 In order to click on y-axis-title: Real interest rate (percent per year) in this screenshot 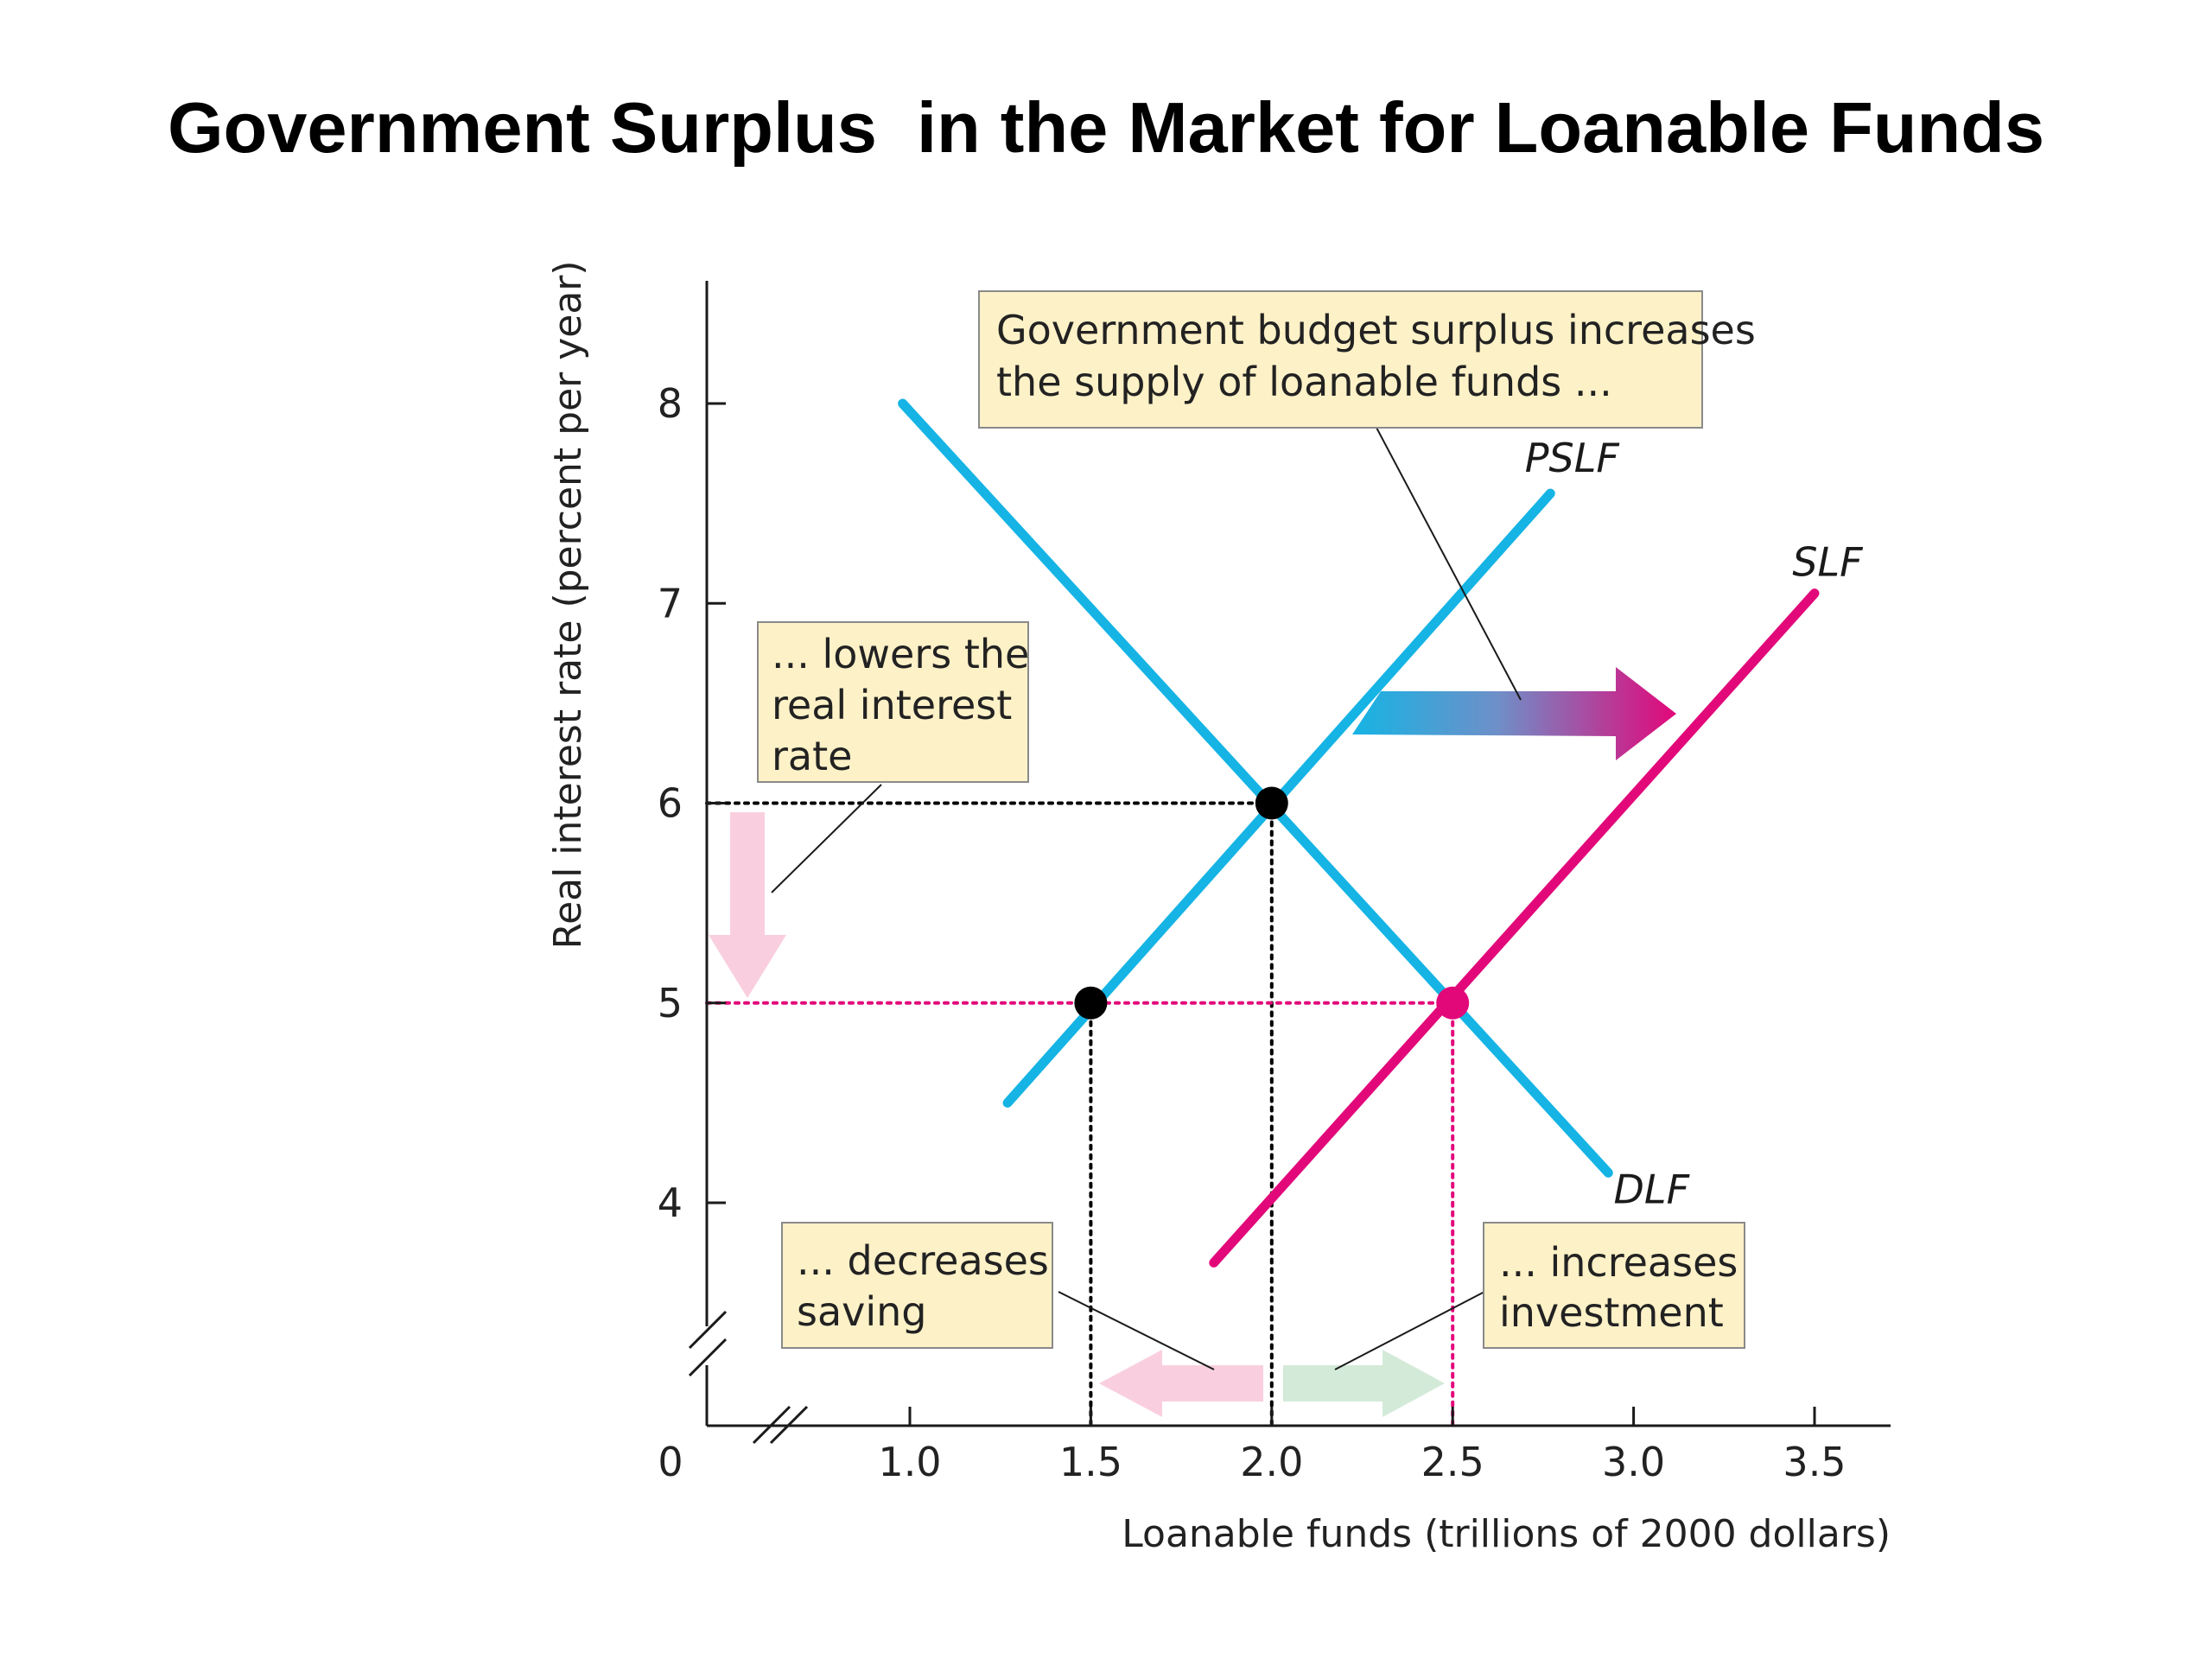, I will do `click(568, 604)`.